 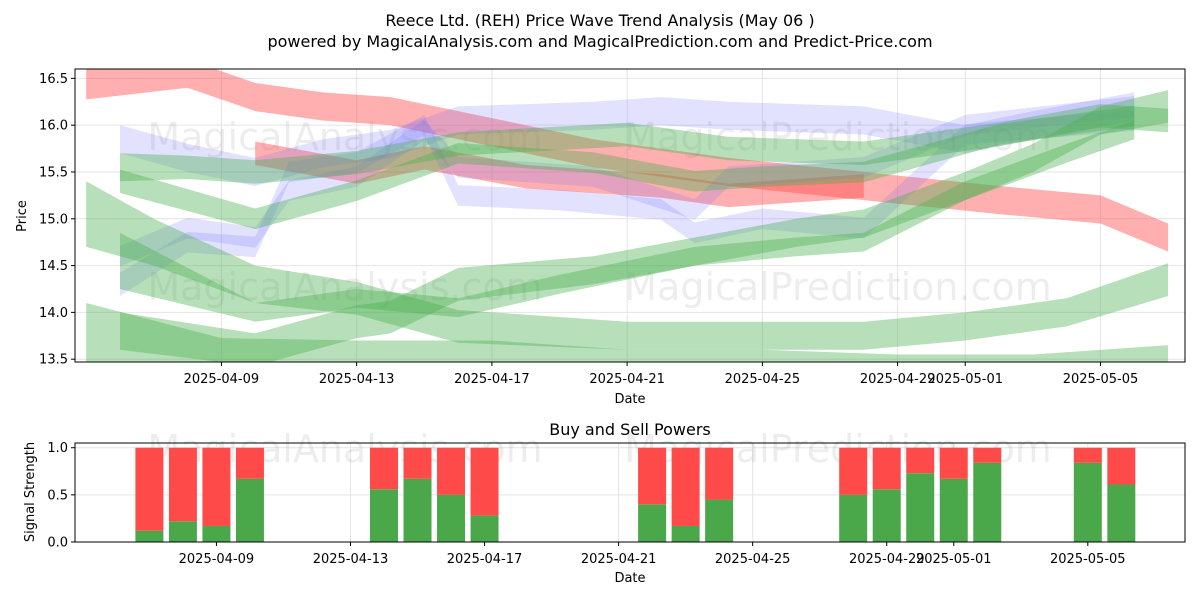 What do you see at coordinates (53, 172) in the screenshot?
I see `price-y-tick-label: 15.5` at bounding box center [53, 172].